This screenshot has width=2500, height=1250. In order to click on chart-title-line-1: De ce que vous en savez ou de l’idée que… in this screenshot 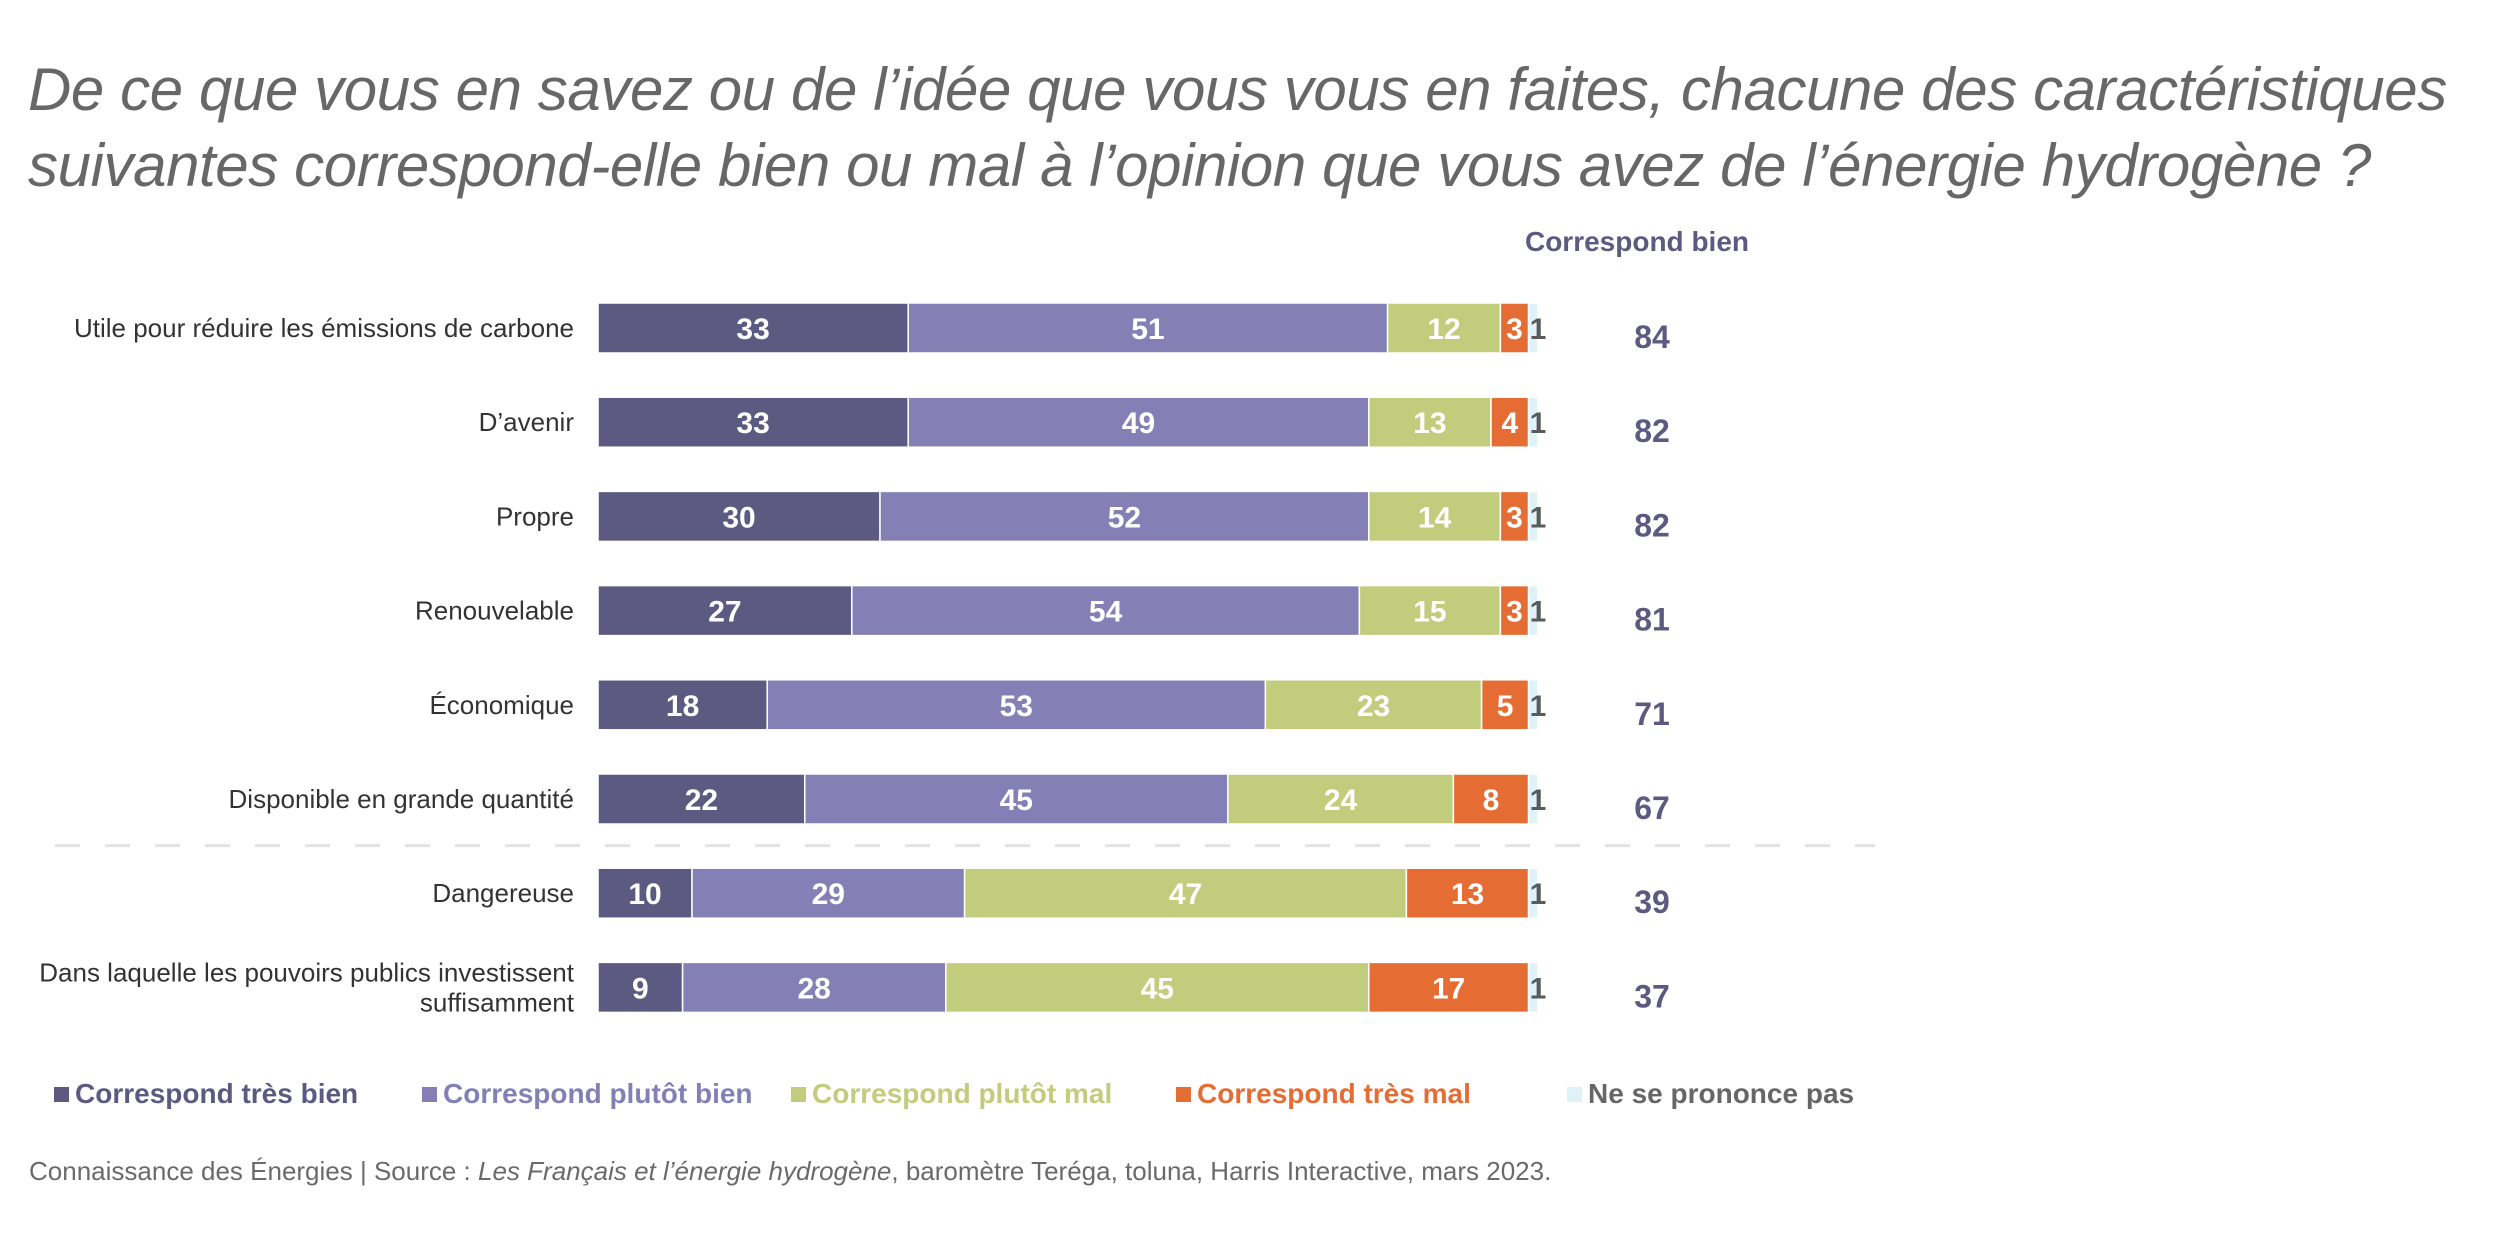, I will do `click(1237, 89)`.